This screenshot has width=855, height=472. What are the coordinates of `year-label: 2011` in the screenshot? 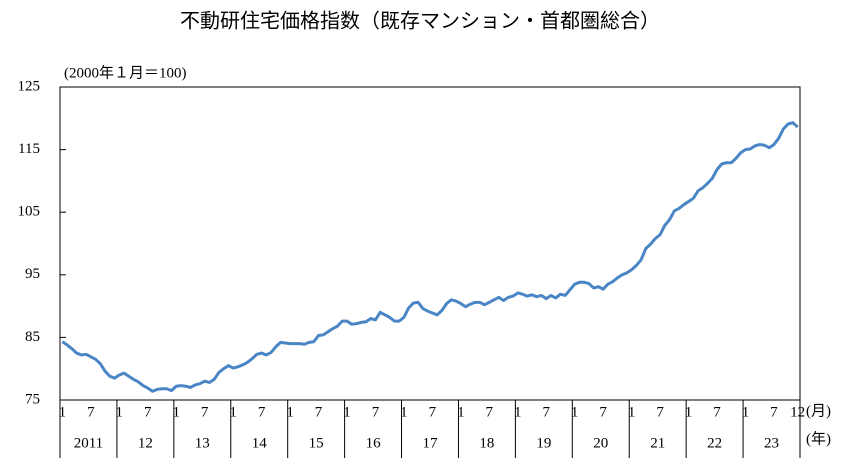 It's located at (88, 443).